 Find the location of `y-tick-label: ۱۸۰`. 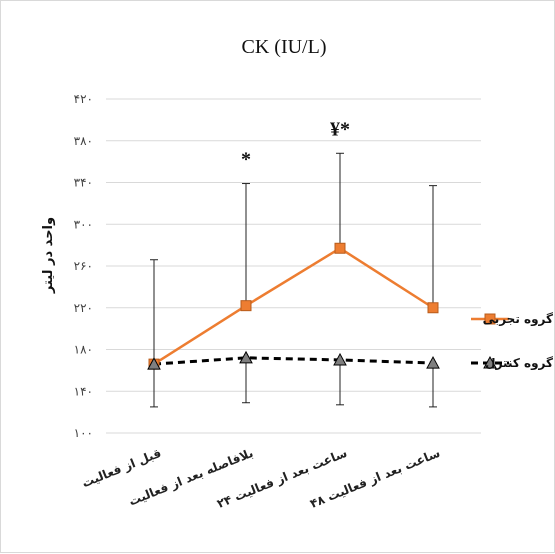

y-tick-label: ۱۸۰ is located at coordinates (83, 350).